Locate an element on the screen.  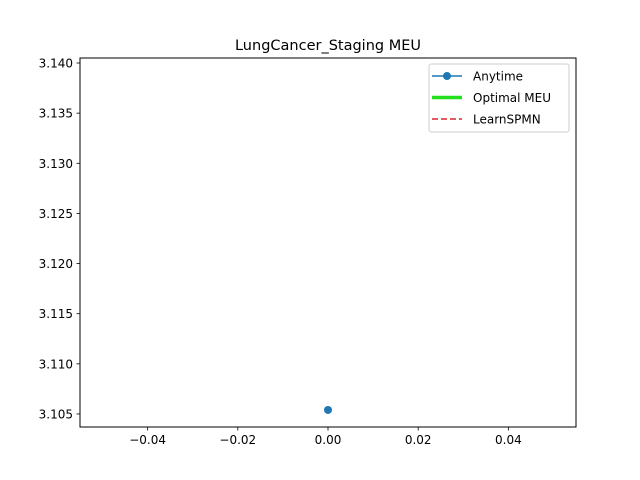
legend: Anytime Optimal MEU LearnSPMN is located at coordinates (499, 98).